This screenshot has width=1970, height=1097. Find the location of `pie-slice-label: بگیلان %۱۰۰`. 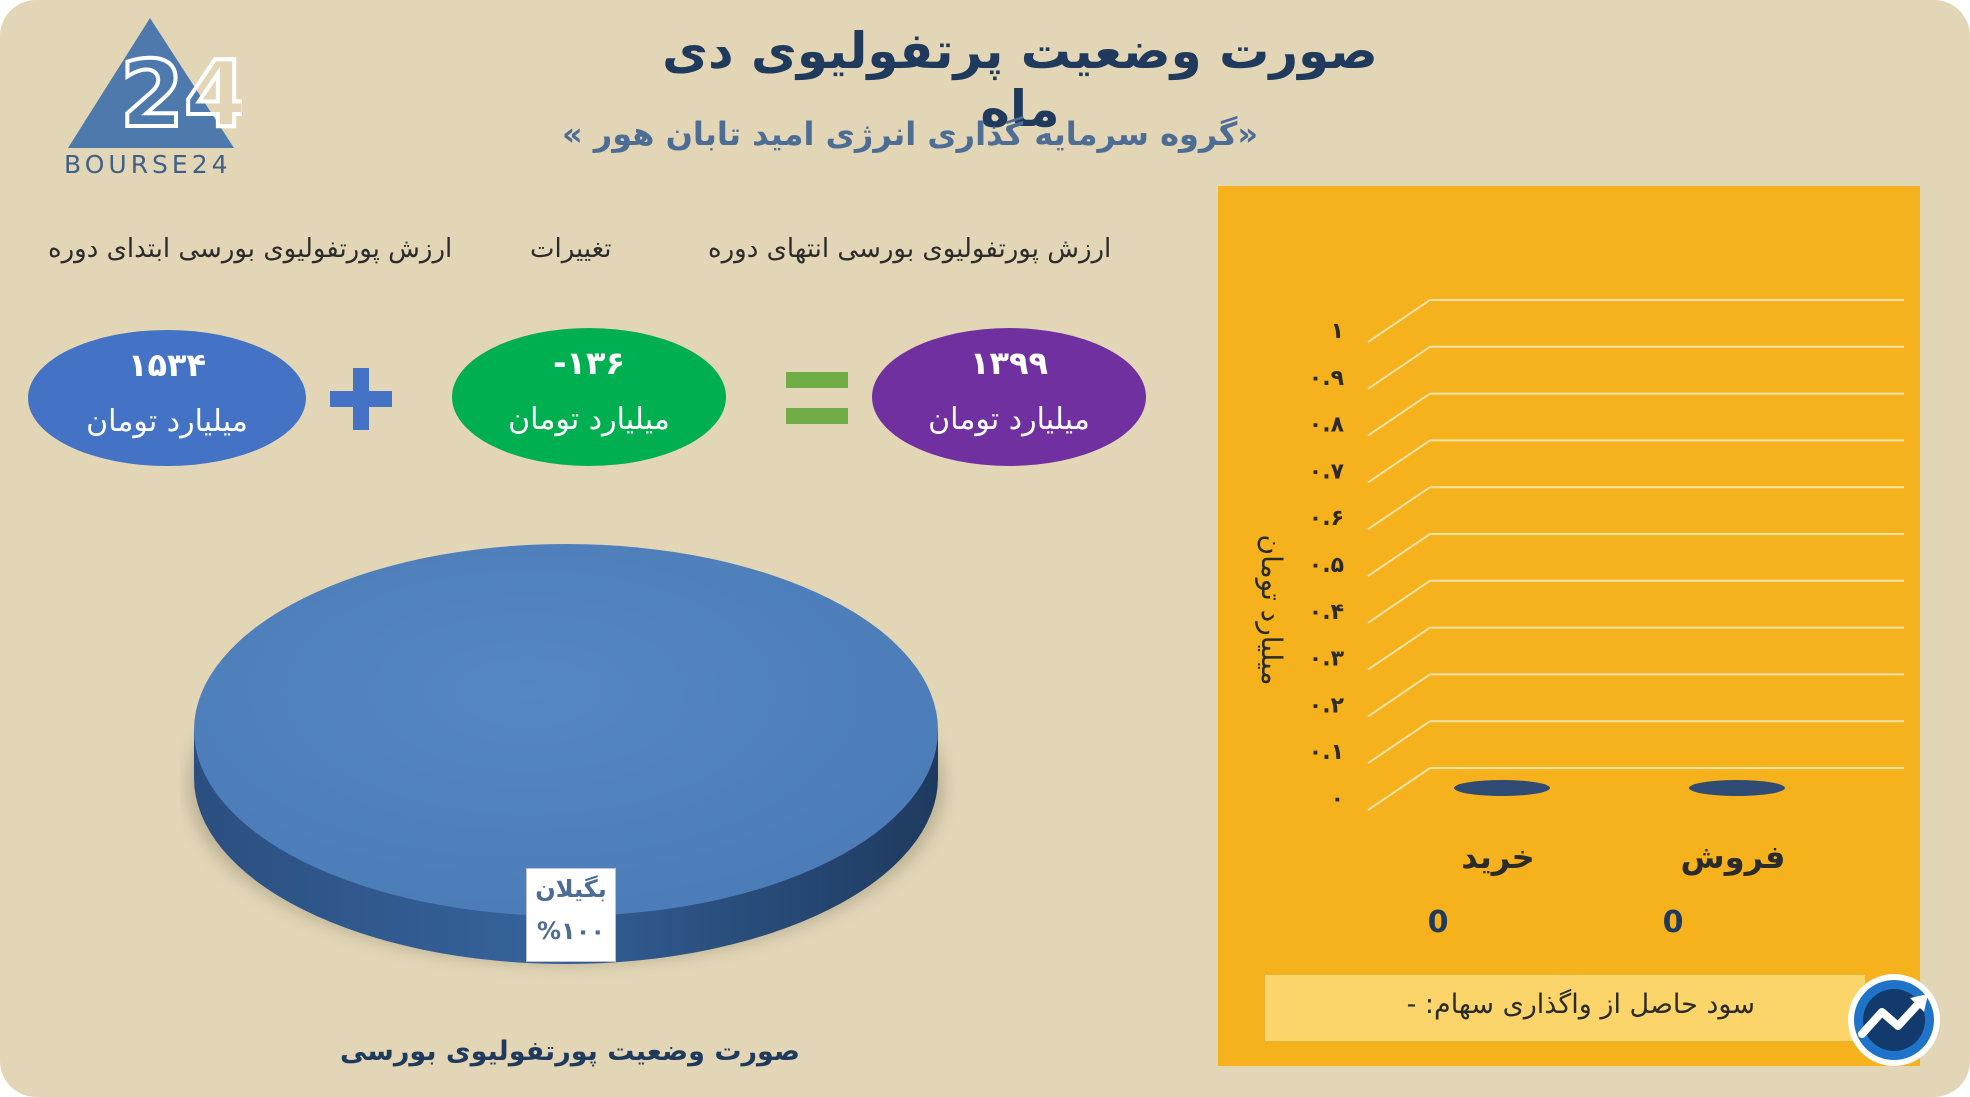

pie-slice-label: بگیلان %۱۰۰ is located at coordinates (571, 915).